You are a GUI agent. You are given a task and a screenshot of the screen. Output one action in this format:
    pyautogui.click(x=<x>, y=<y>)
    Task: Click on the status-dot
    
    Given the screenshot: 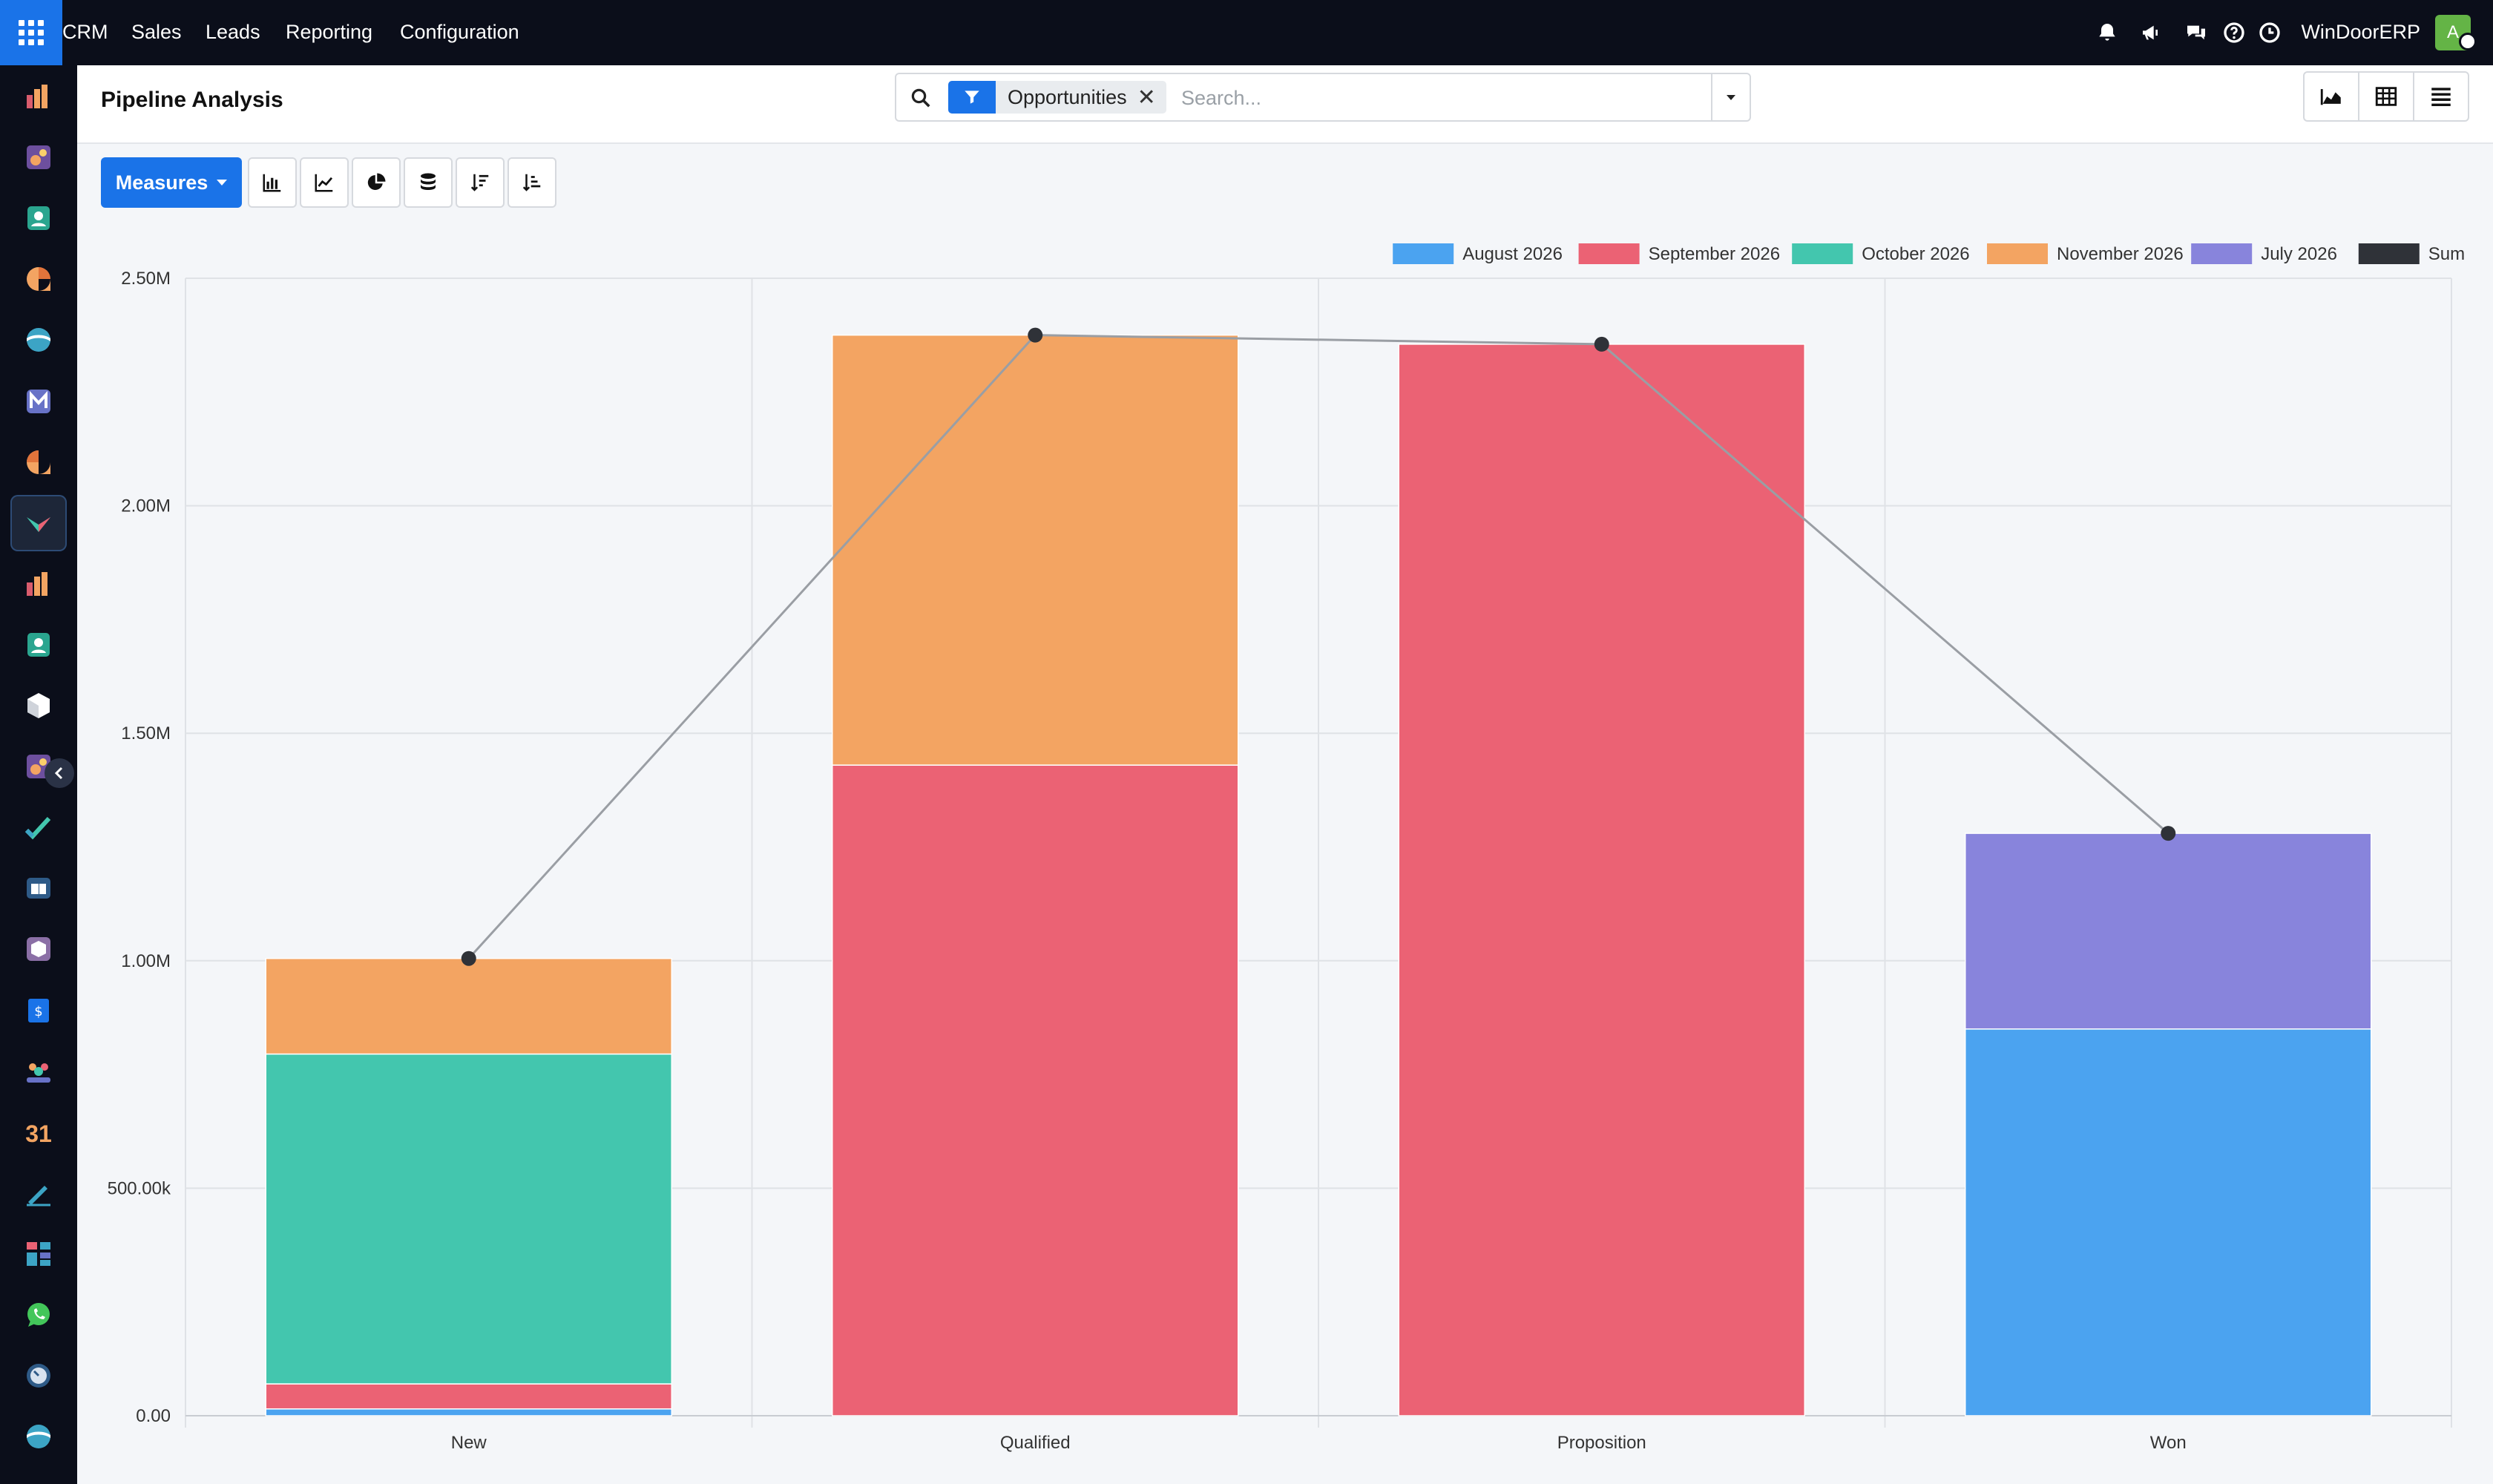 What is the action you would take?
    pyautogui.click(x=2468, y=41)
    